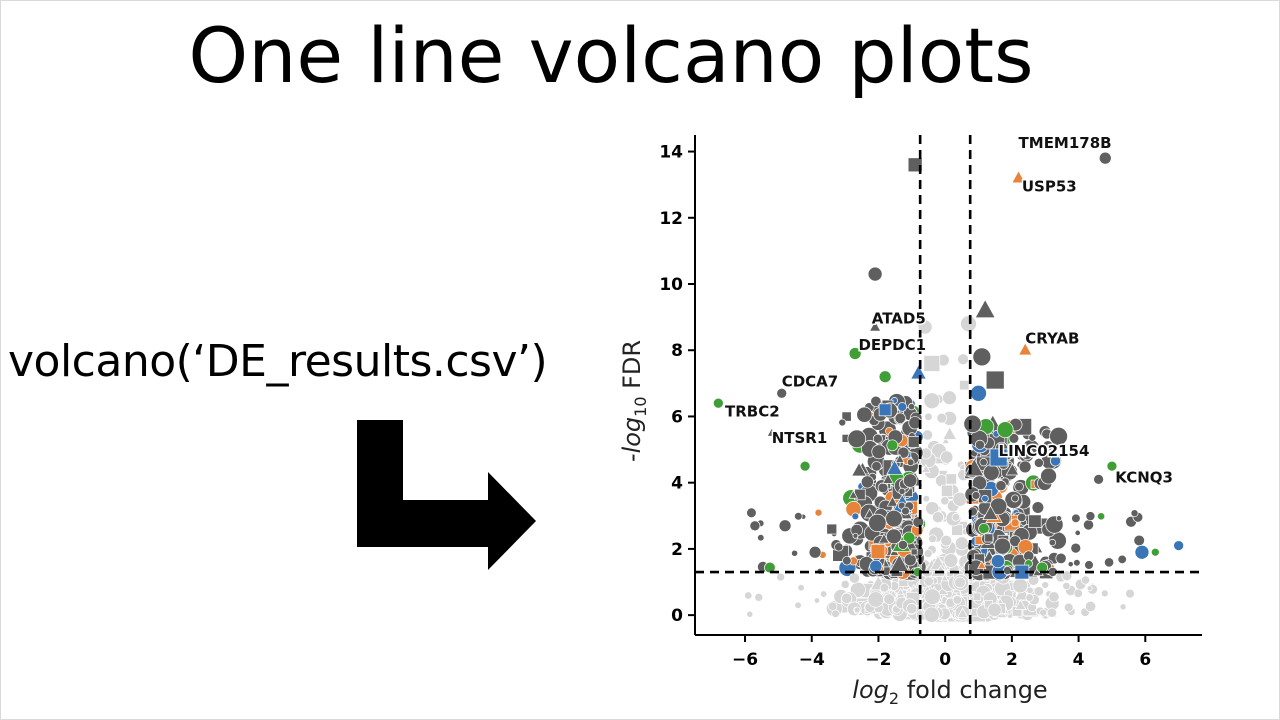  I want to click on x-tick-label: −6, so click(745, 660).